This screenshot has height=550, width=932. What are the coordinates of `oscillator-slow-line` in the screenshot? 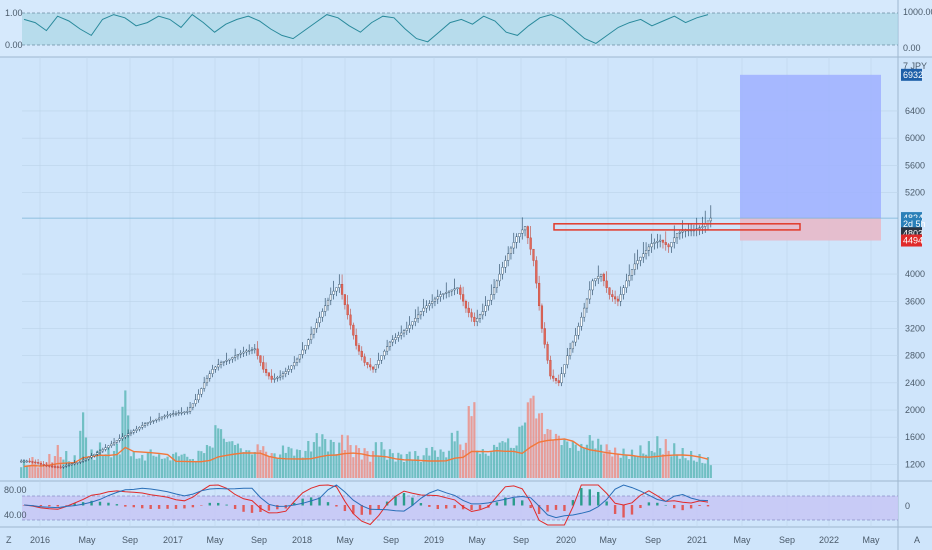 It's located at (366, 501).